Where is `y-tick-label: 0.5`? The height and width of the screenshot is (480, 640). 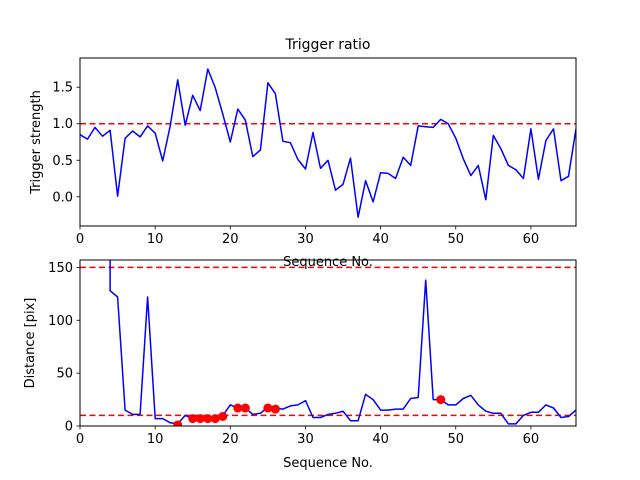
y-tick-label: 0.5 is located at coordinates (62, 161).